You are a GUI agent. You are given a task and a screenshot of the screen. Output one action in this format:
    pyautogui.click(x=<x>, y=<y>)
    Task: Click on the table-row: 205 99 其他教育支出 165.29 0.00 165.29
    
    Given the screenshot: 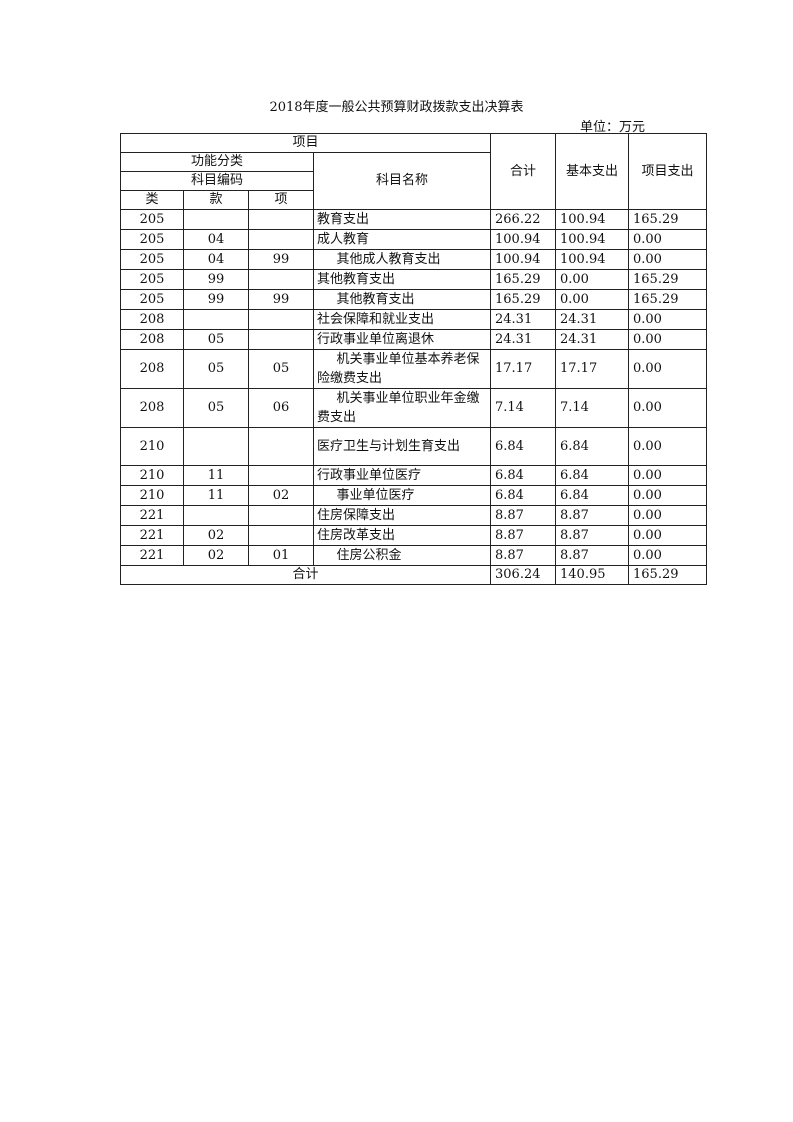 What is the action you would take?
    pyautogui.click(x=413, y=279)
    